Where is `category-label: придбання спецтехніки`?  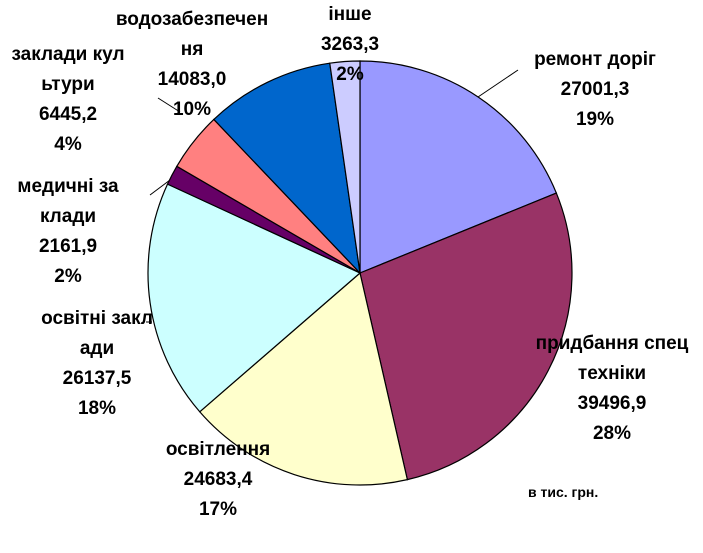 category-label: придбання спецтехніки is located at coordinates (612, 358).